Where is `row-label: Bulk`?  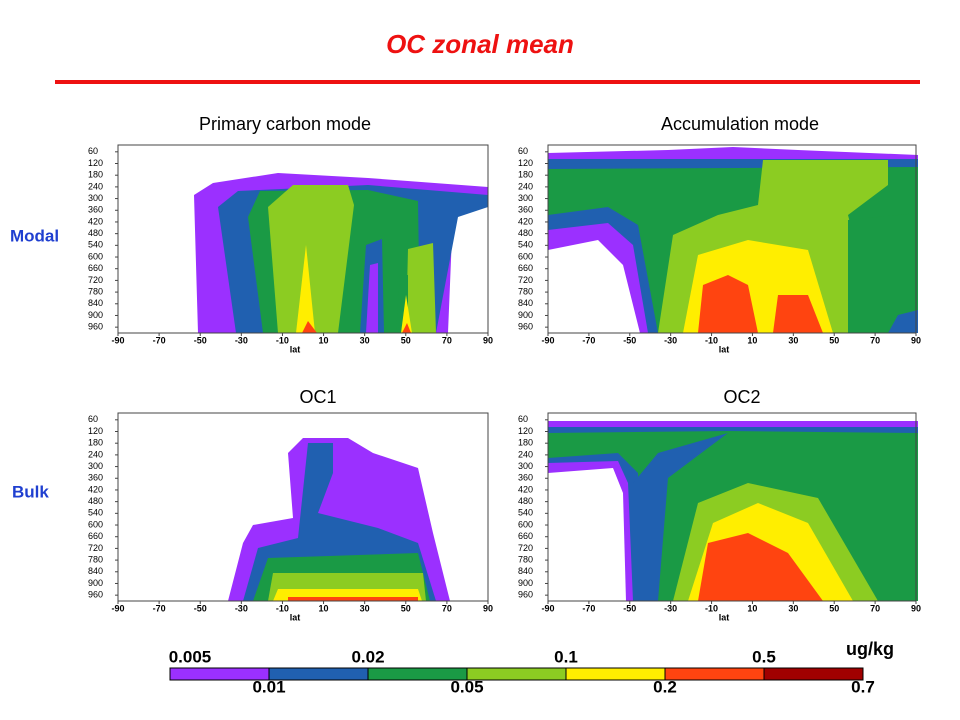 row-label: Bulk is located at coordinates (30, 491).